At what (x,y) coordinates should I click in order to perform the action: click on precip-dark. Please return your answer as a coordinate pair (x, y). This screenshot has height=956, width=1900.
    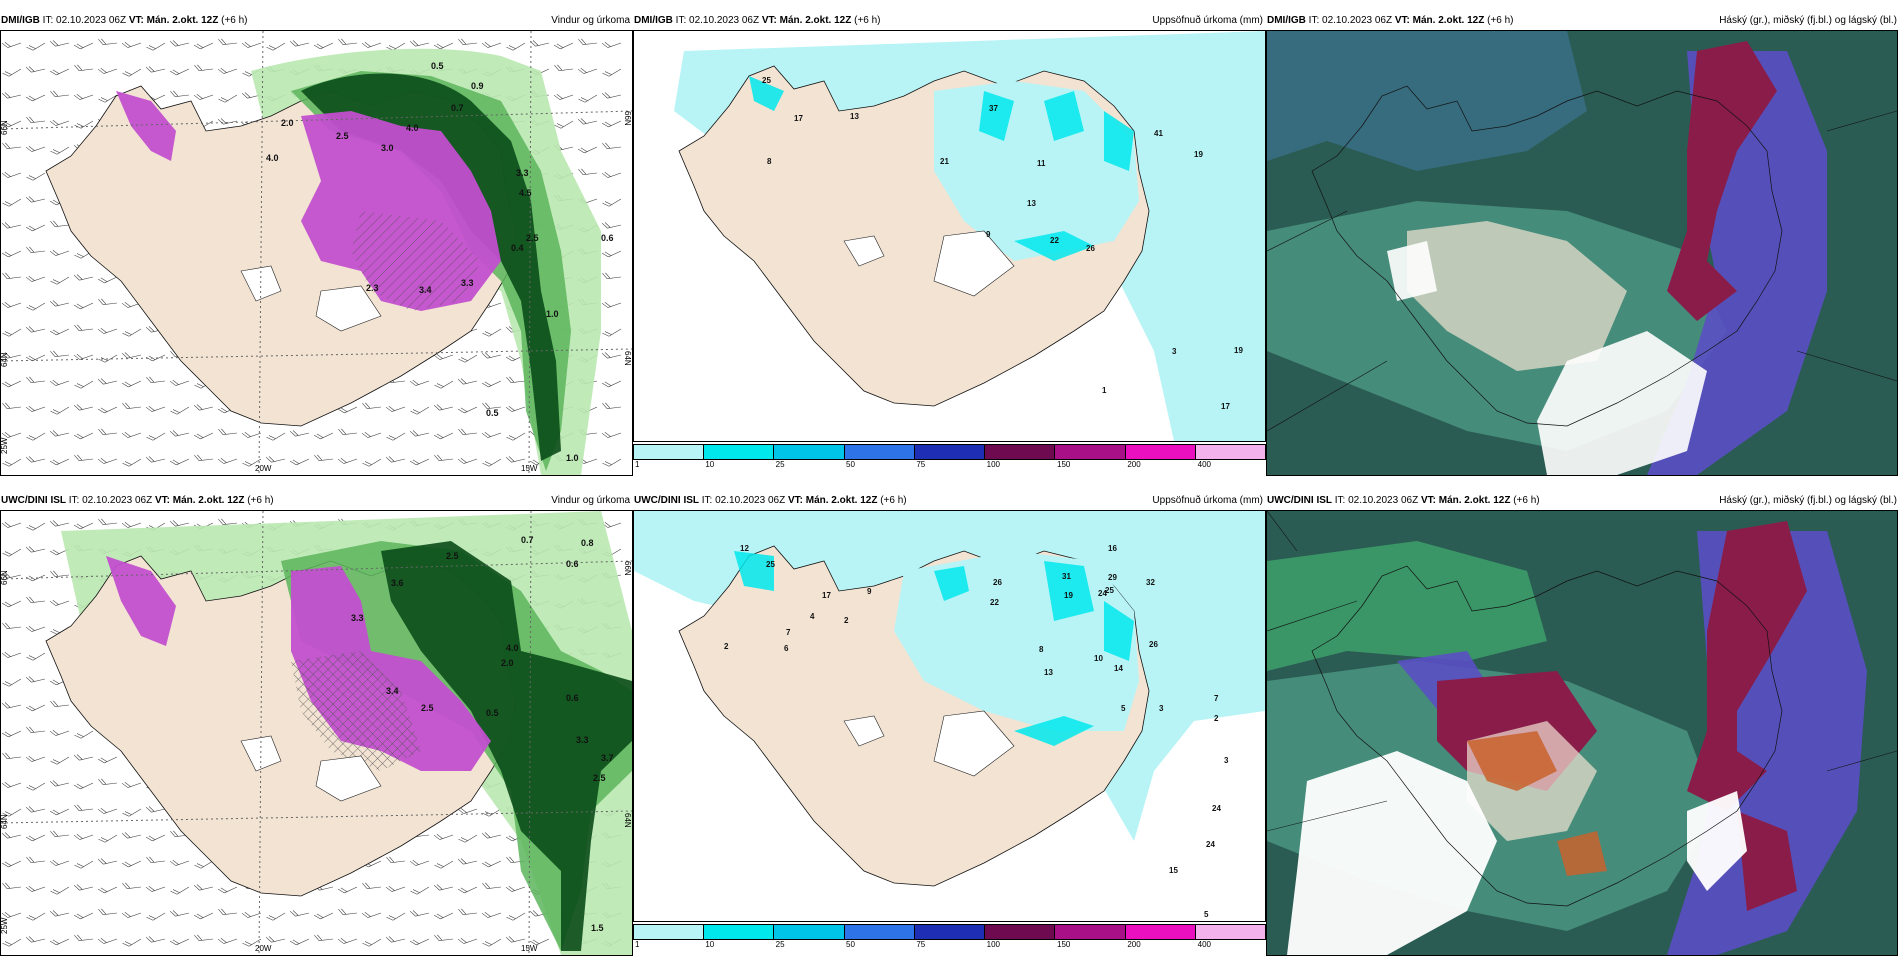
    Looking at the image, I should click on (431, 267).